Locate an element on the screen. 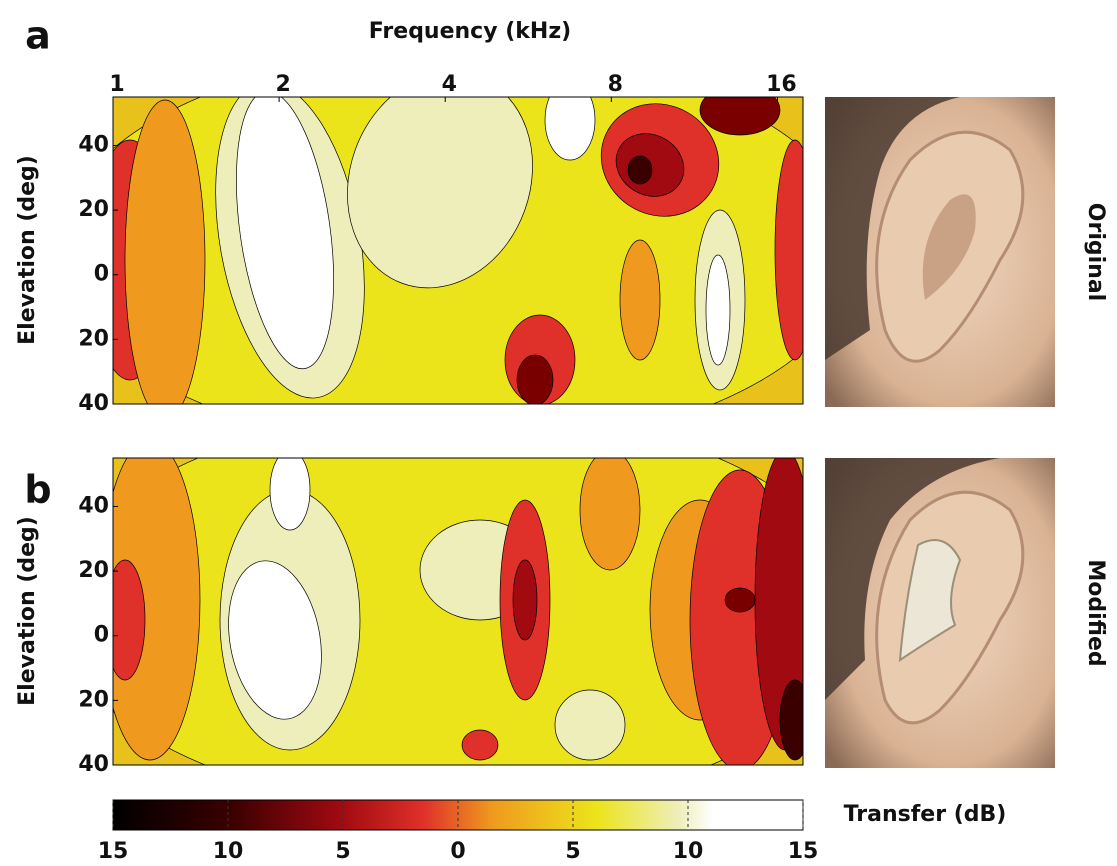 The width and height of the screenshot is (1117, 866). x-tick-label: 1 is located at coordinates (116, 84).